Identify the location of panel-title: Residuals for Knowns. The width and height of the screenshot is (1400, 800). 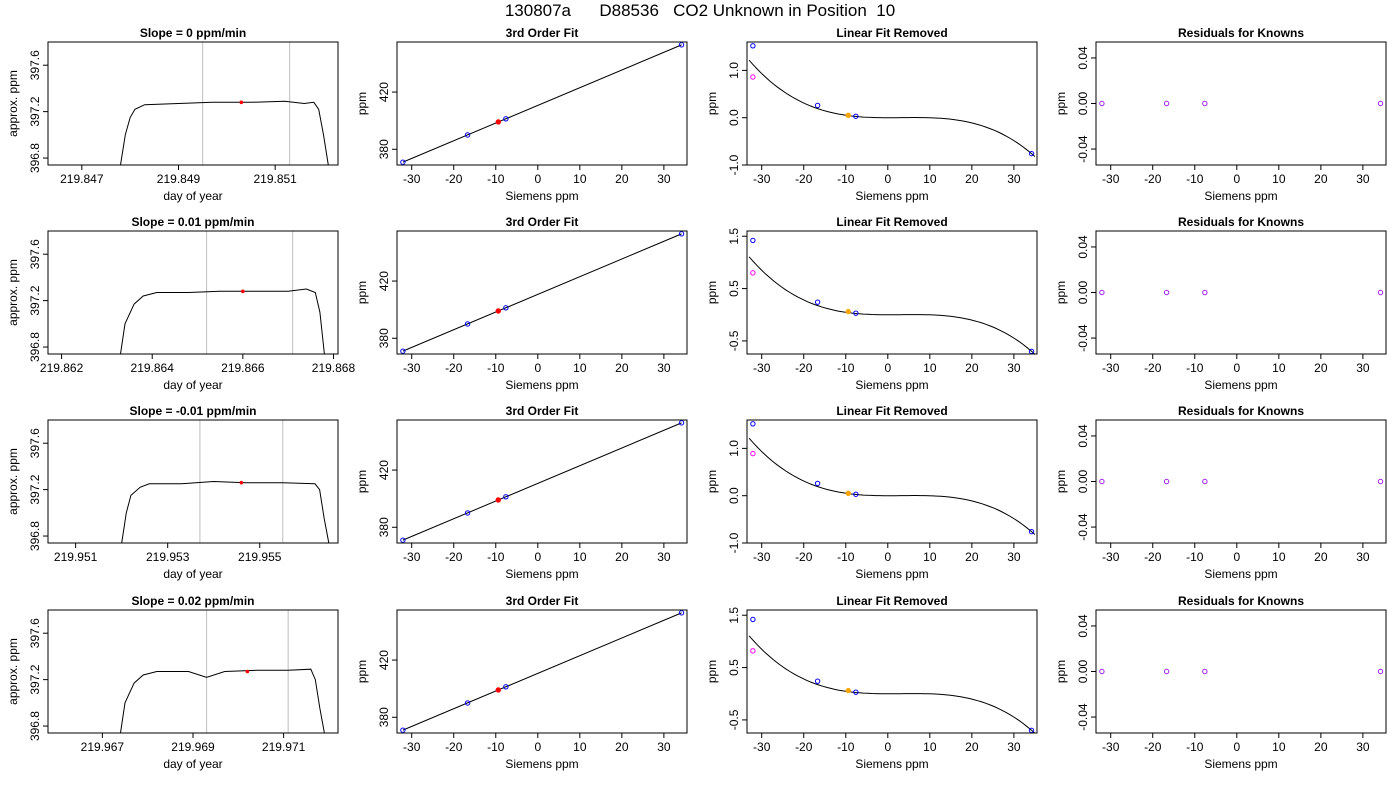
(1241, 33).